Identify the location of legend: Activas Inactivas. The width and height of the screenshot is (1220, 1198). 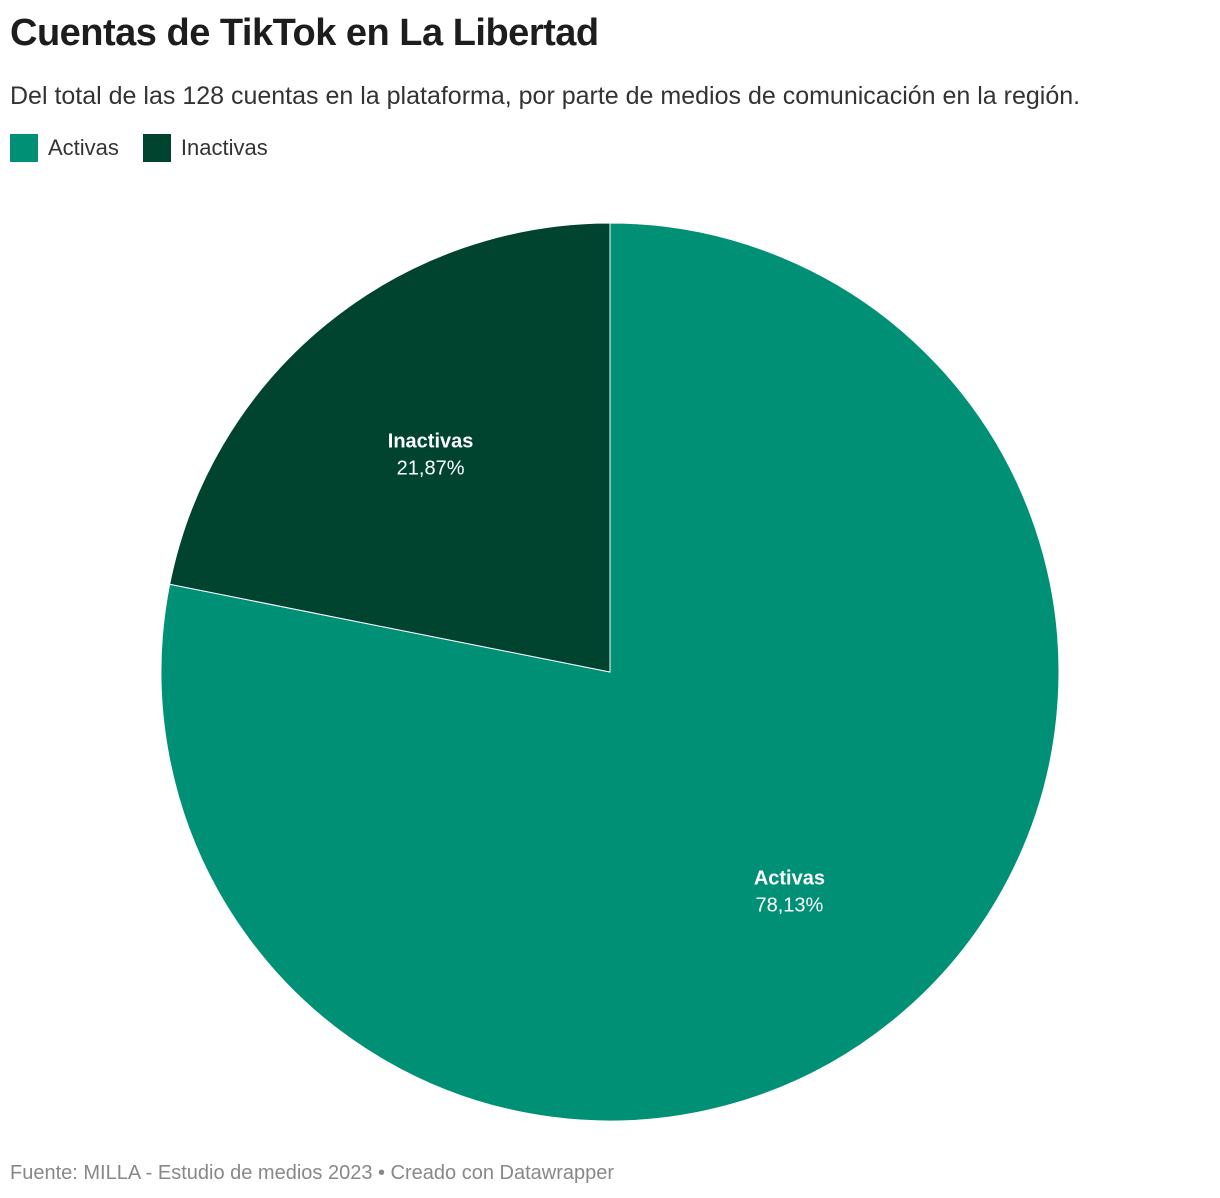
(139, 148).